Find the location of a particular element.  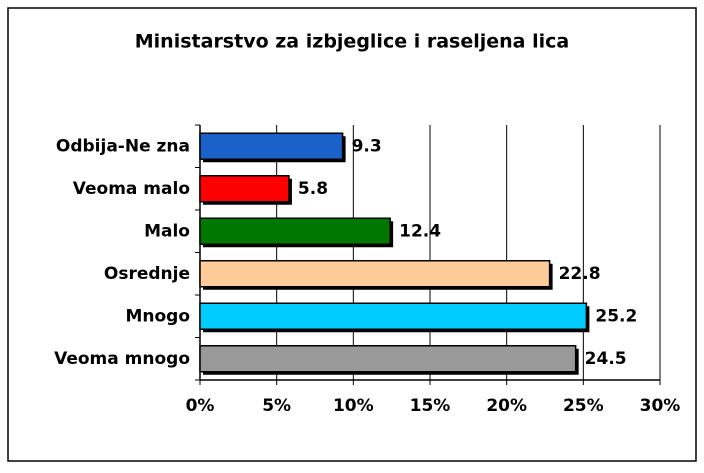

x-tick-label: 20% is located at coordinates (506, 406).